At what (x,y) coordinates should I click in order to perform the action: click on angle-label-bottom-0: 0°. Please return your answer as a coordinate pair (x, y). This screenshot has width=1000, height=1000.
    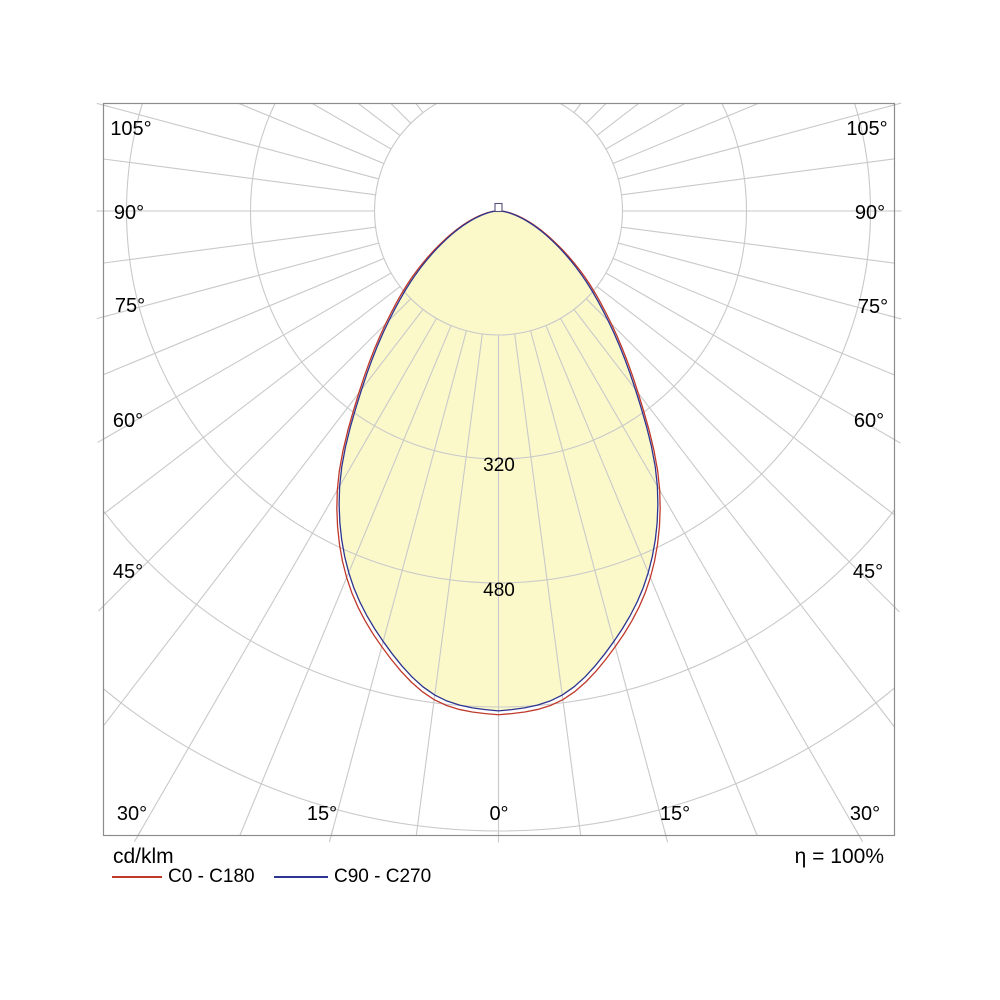
    Looking at the image, I should click on (498, 814).